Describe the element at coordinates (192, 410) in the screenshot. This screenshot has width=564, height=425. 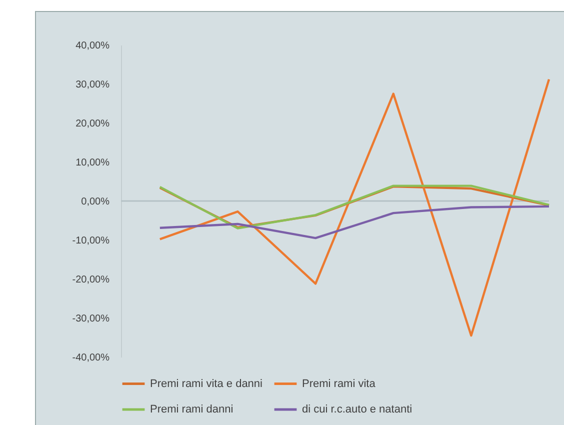
I see `legend-label: Premi rami danni` at that location.